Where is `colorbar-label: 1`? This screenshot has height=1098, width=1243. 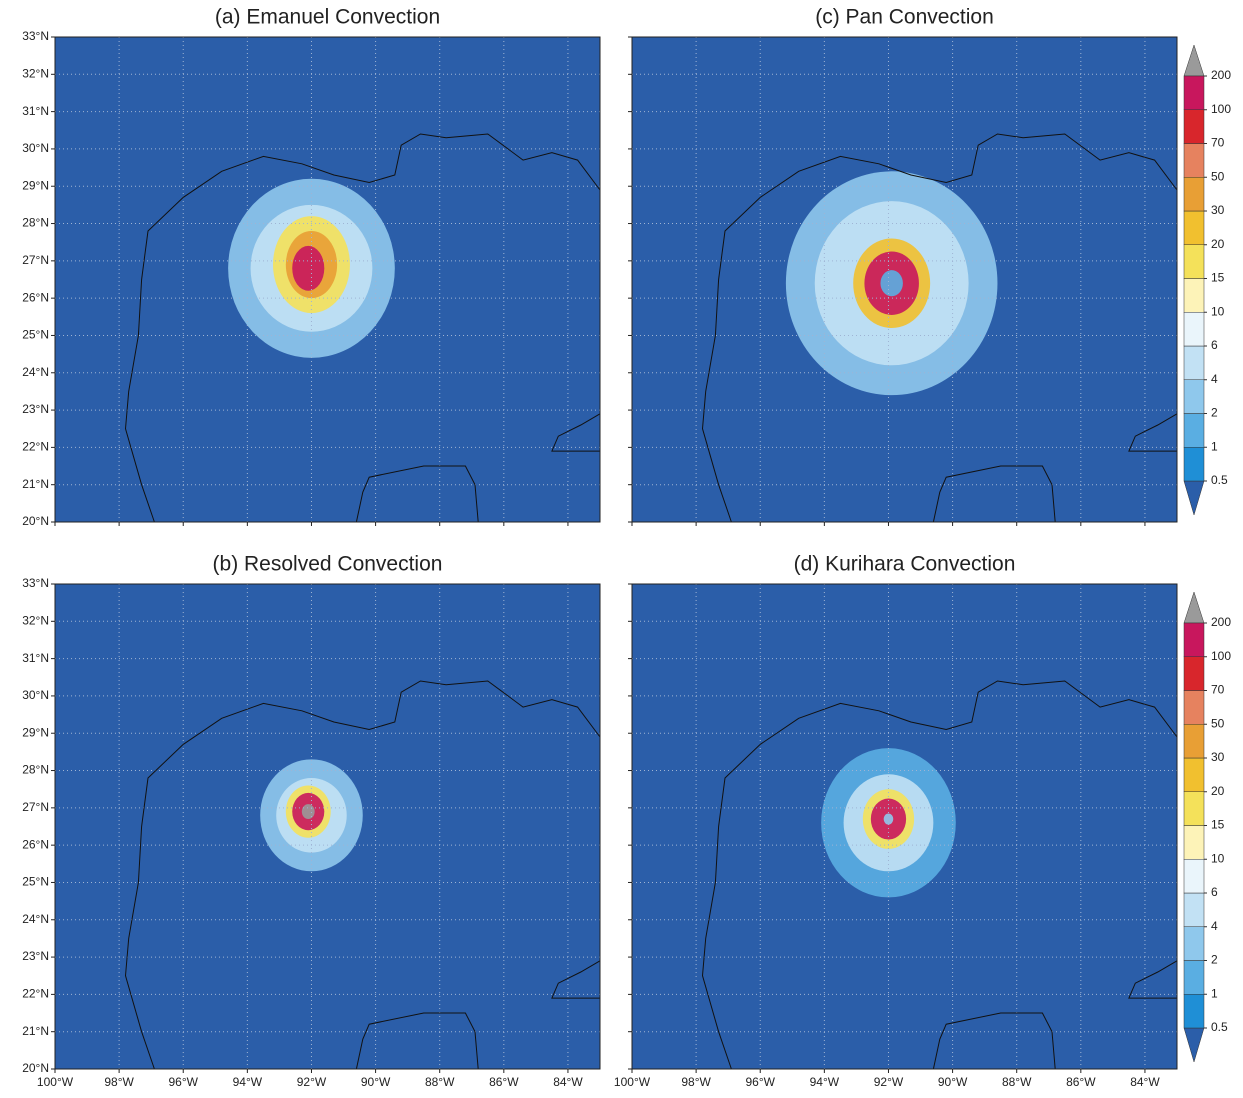 colorbar-label: 1 is located at coordinates (1214, 446).